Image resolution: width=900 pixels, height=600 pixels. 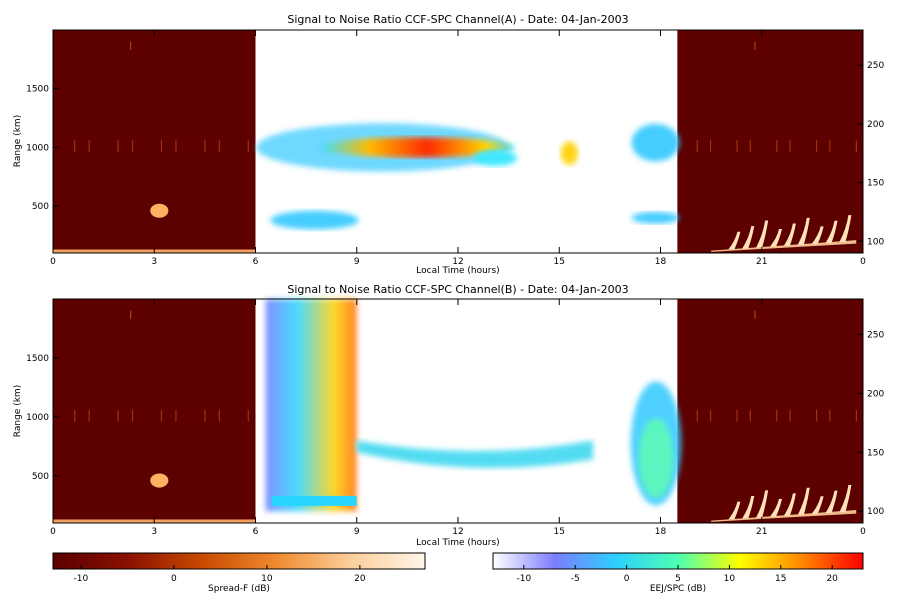 I want to click on feature-A-low-band-body, so click(x=314, y=220).